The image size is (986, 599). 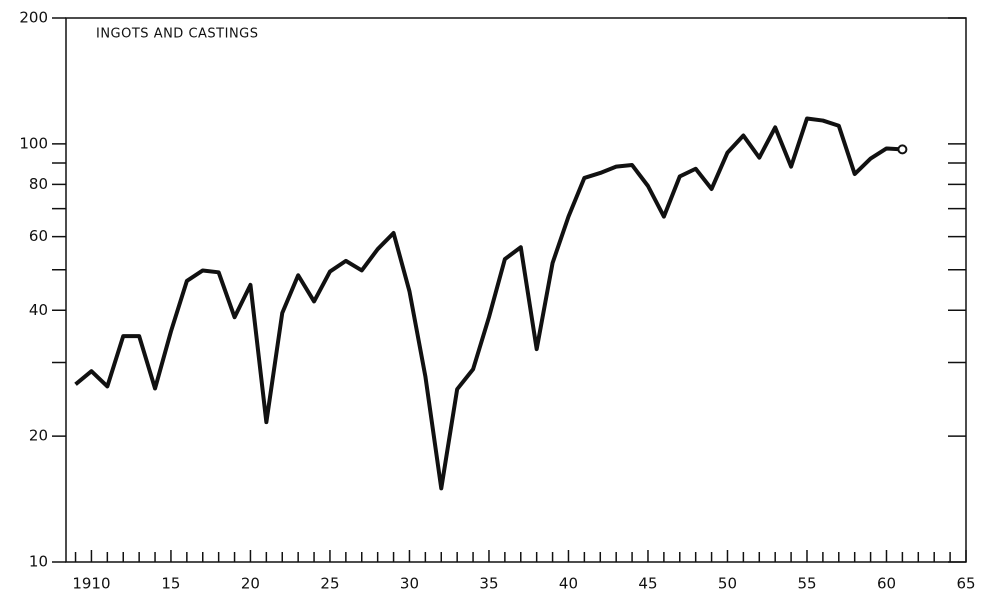 What do you see at coordinates (488, 584) in the screenshot?
I see `x-tick-label: 35` at bounding box center [488, 584].